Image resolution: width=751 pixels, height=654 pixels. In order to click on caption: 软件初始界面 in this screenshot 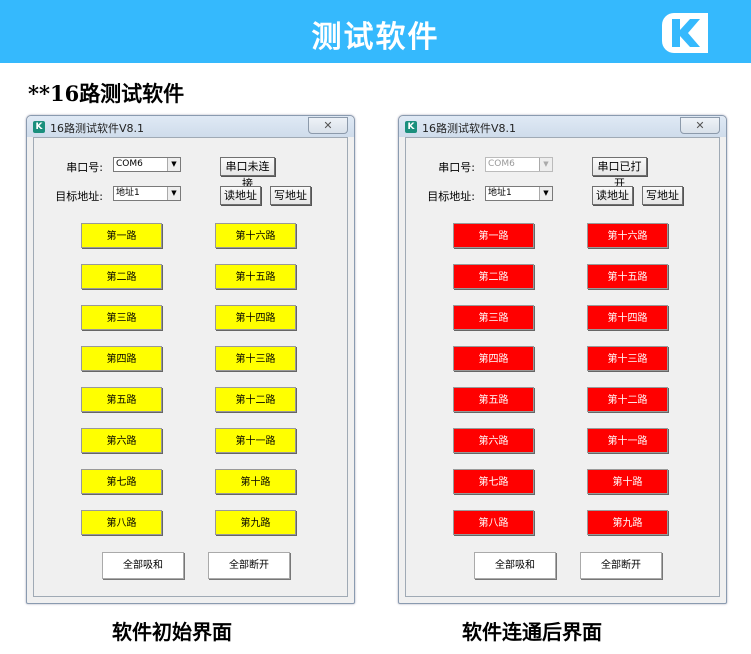, I will do `click(172, 632)`.